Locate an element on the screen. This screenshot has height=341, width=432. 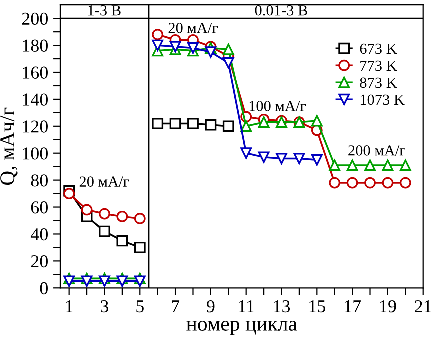
x-tick-label: 11 is located at coordinates (246, 306).